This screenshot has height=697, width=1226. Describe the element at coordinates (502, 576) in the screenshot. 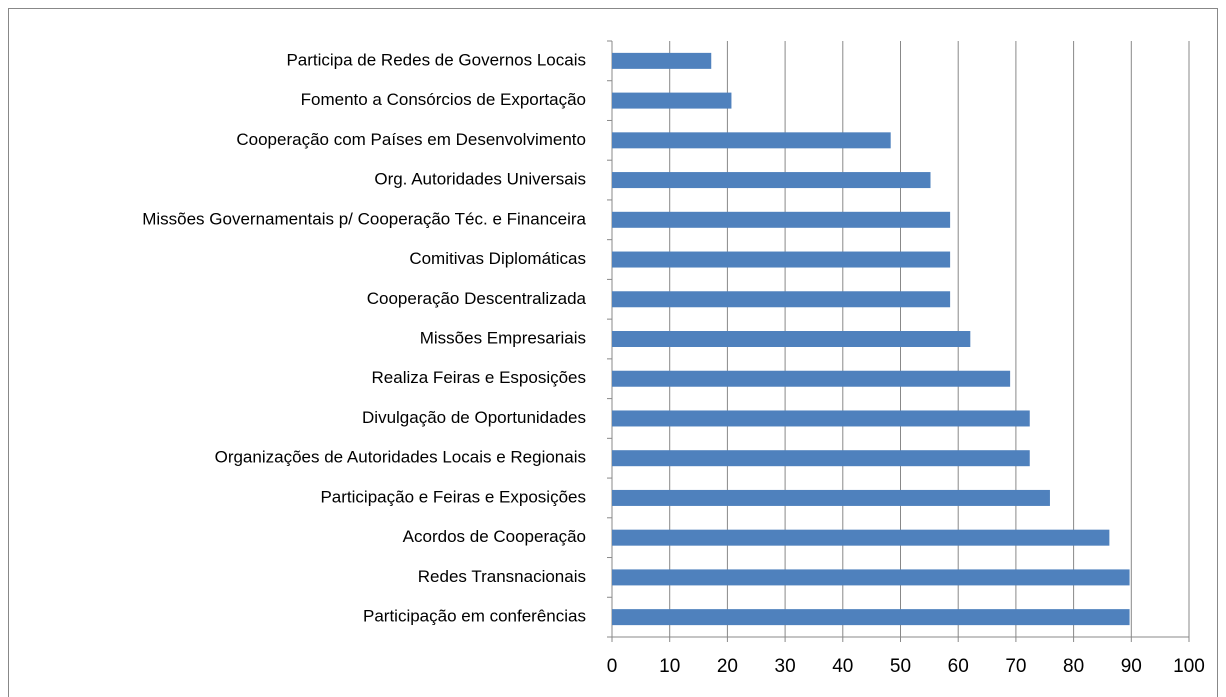

I see `y-tick-label: Redes Transnacionais` at that location.